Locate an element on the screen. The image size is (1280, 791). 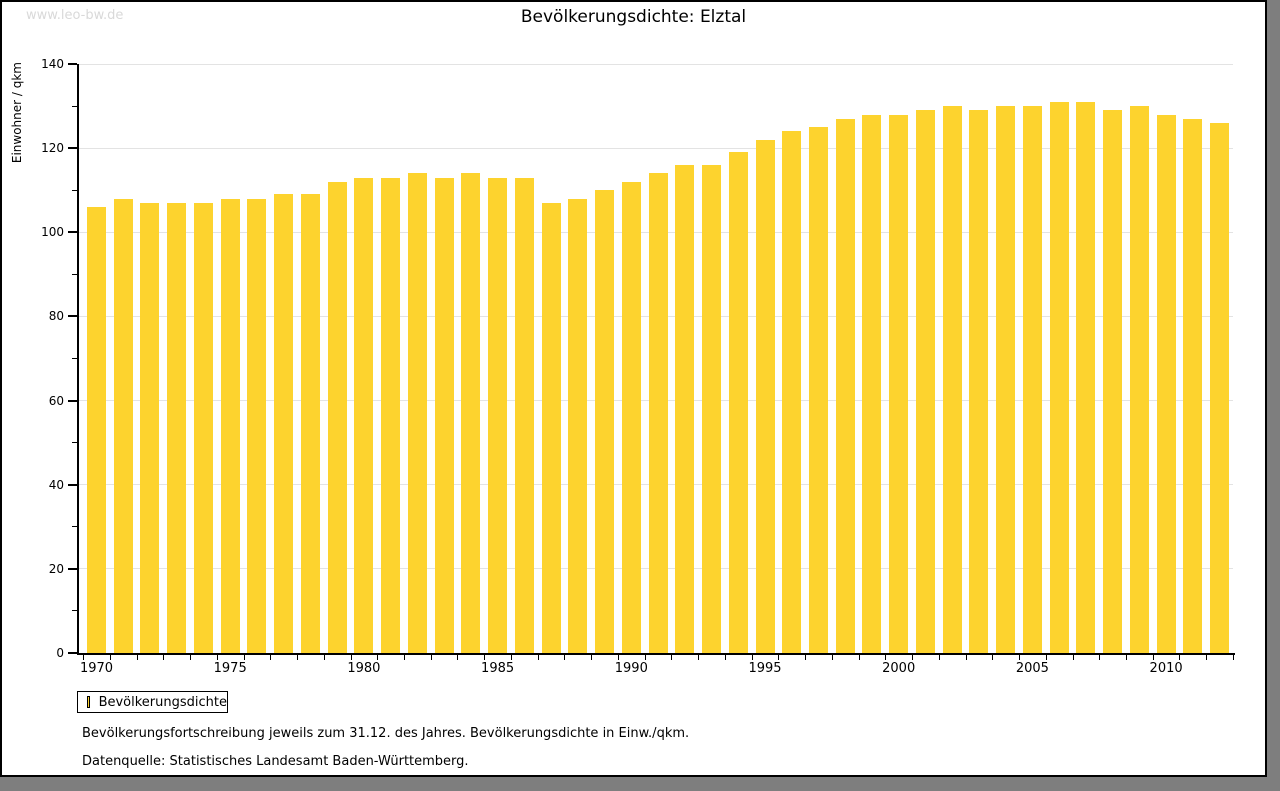
x-tick-label-2010: 2010 is located at coordinates (1166, 668).